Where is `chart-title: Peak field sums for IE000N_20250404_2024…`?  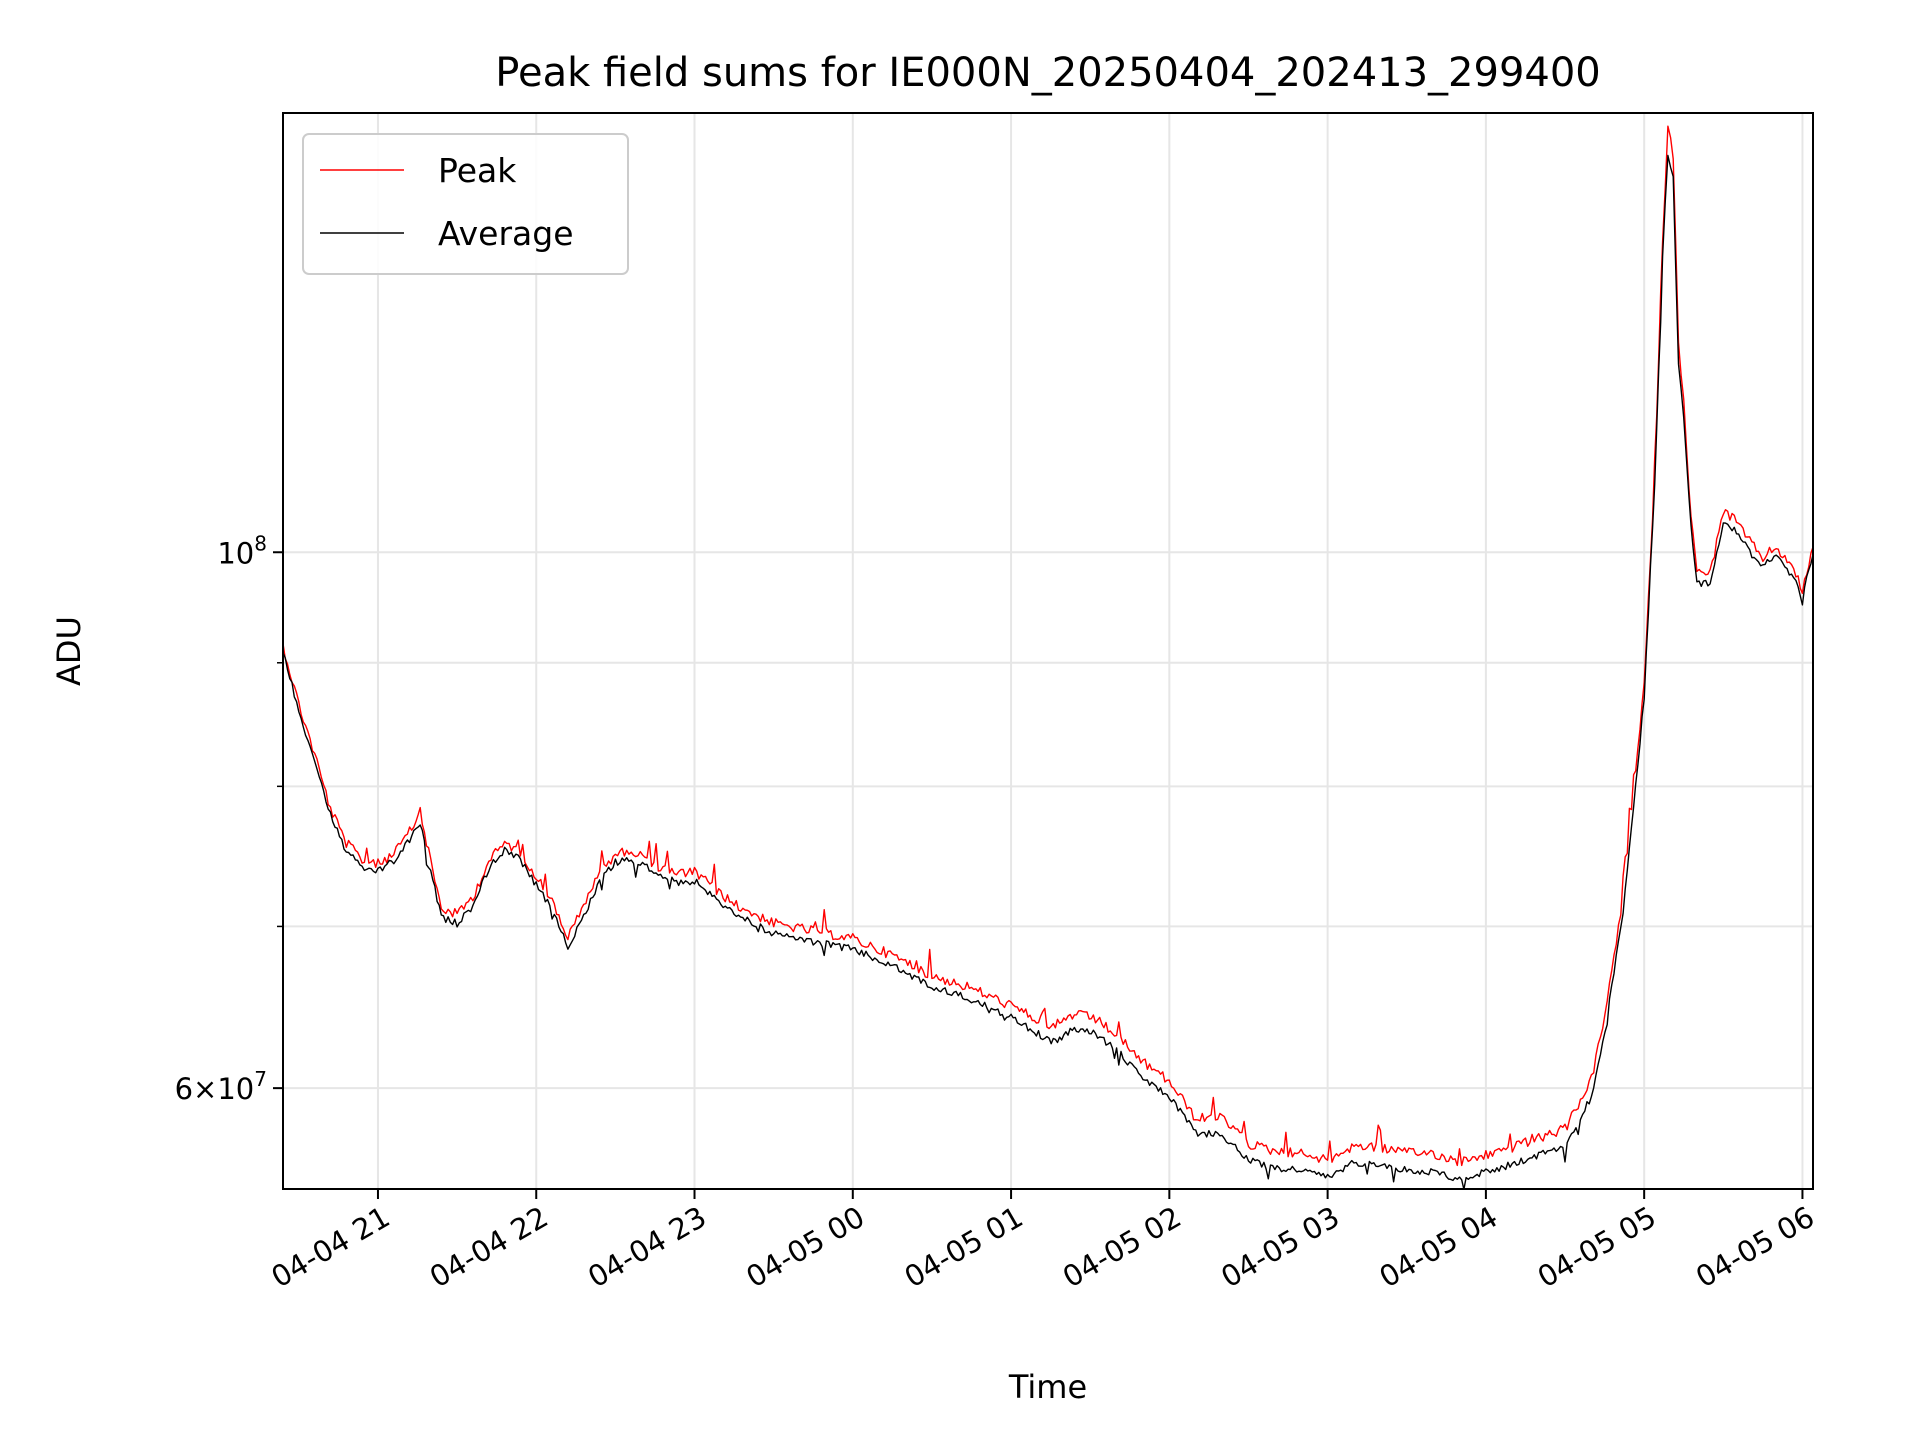
chart-title: Peak field sums for IE000N_20250404_2024… is located at coordinates (1047, 73).